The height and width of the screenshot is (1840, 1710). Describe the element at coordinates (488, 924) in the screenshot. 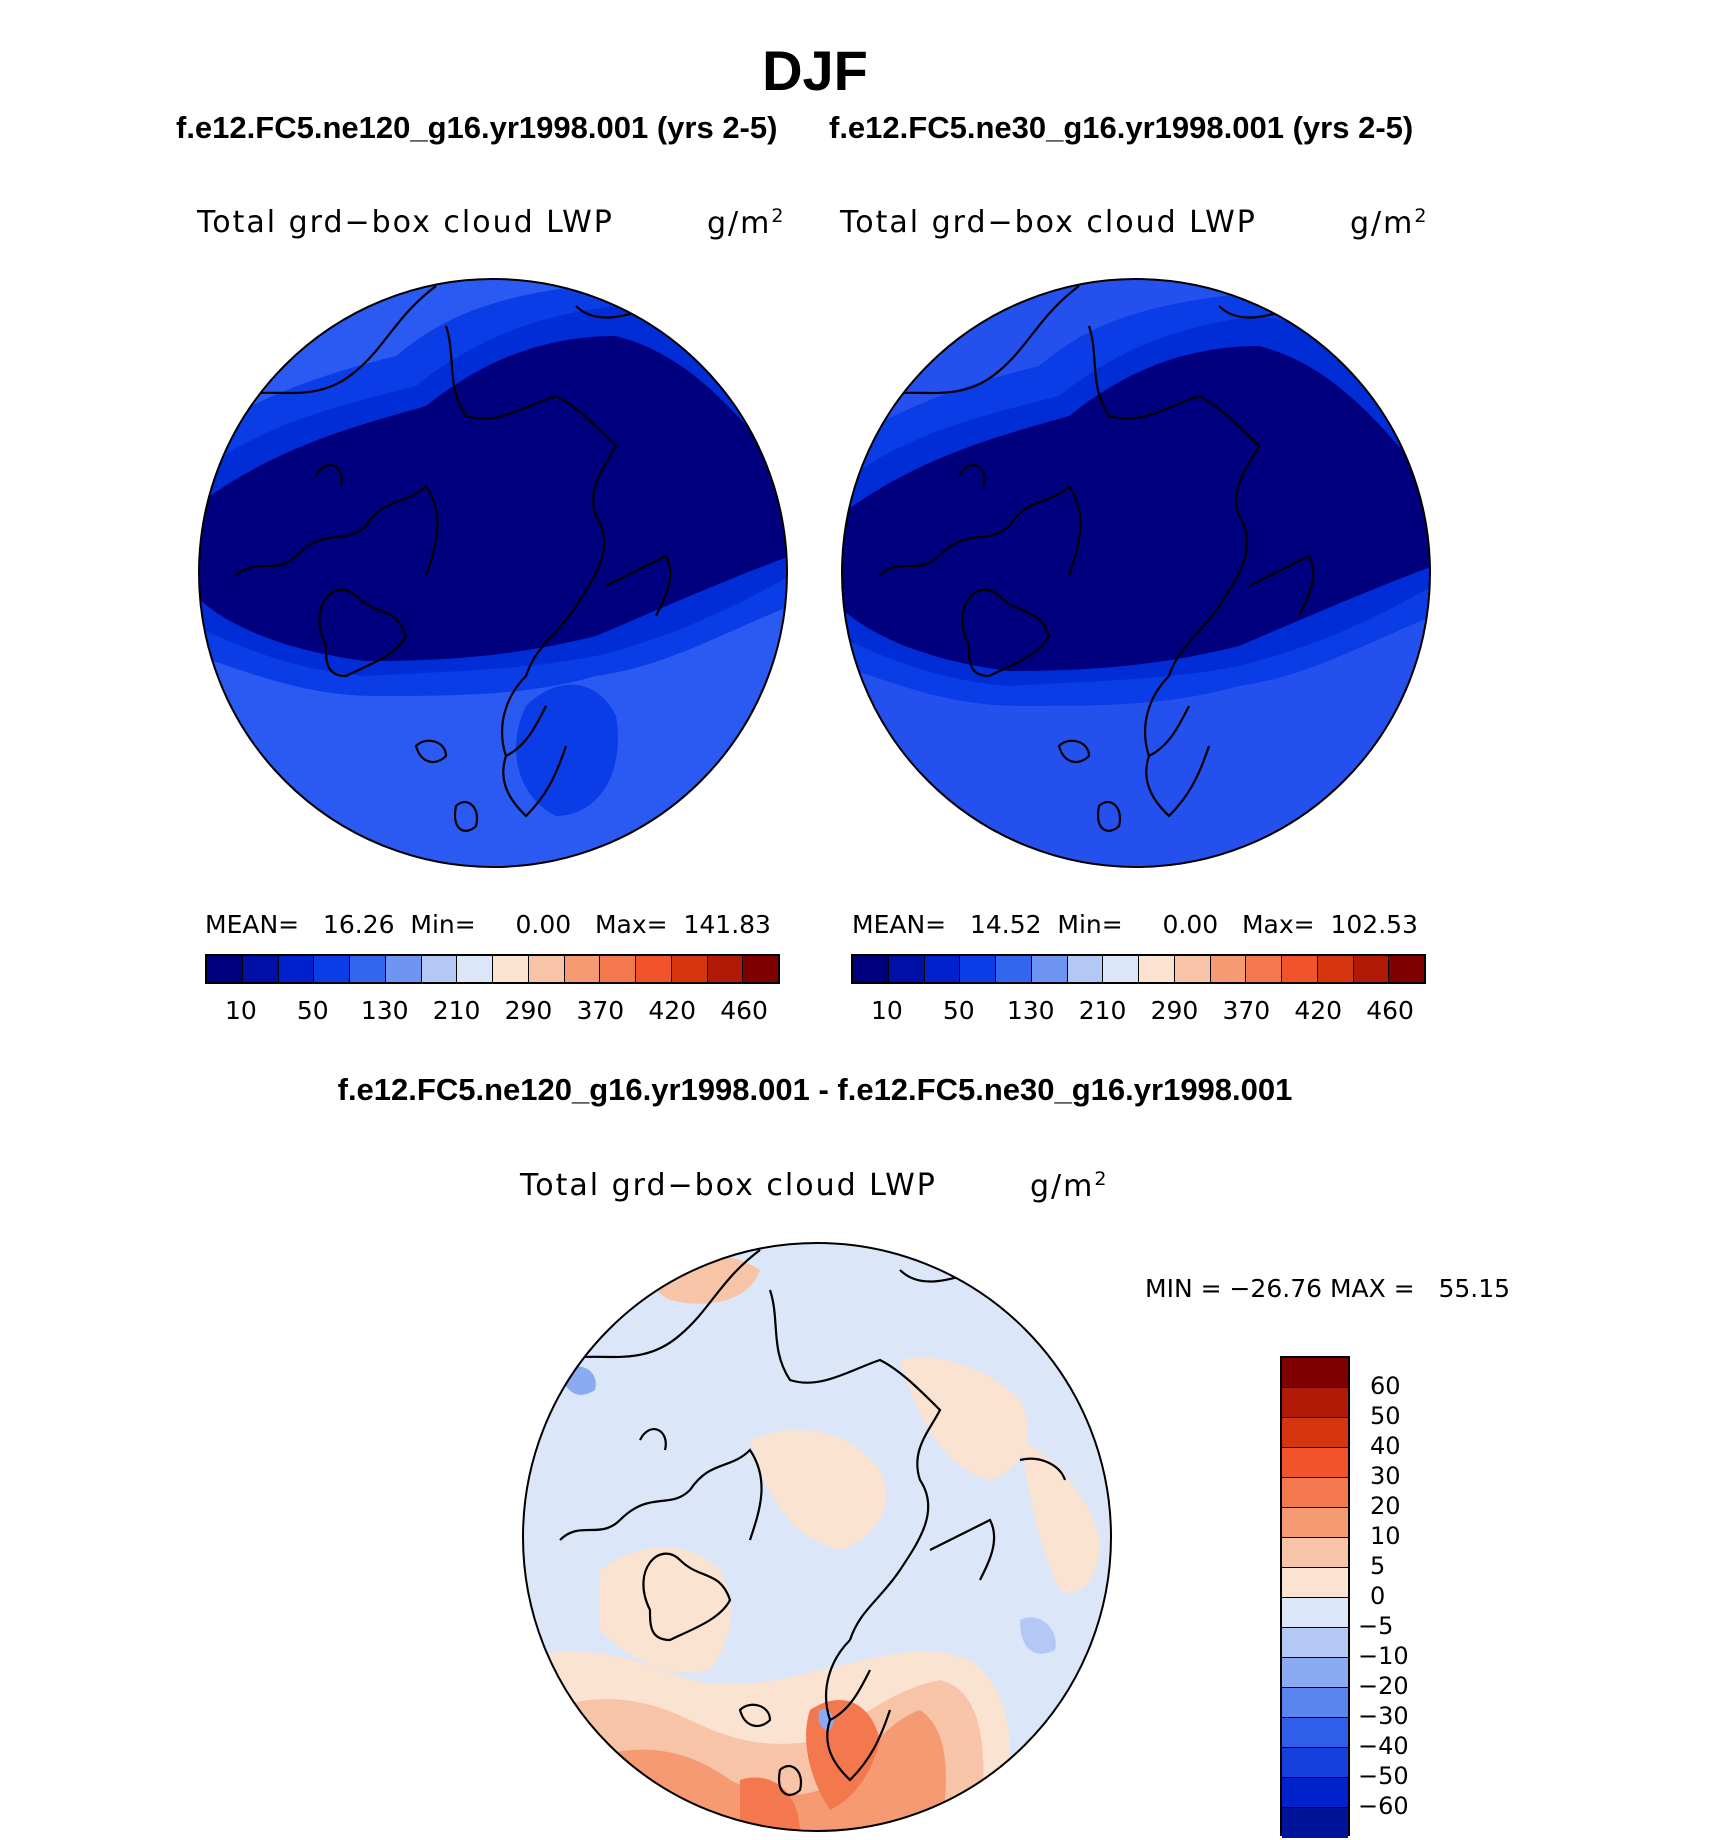

I see `left-stats: MEAN= 16.26 Min= 0.00 Max= 141.83` at that location.